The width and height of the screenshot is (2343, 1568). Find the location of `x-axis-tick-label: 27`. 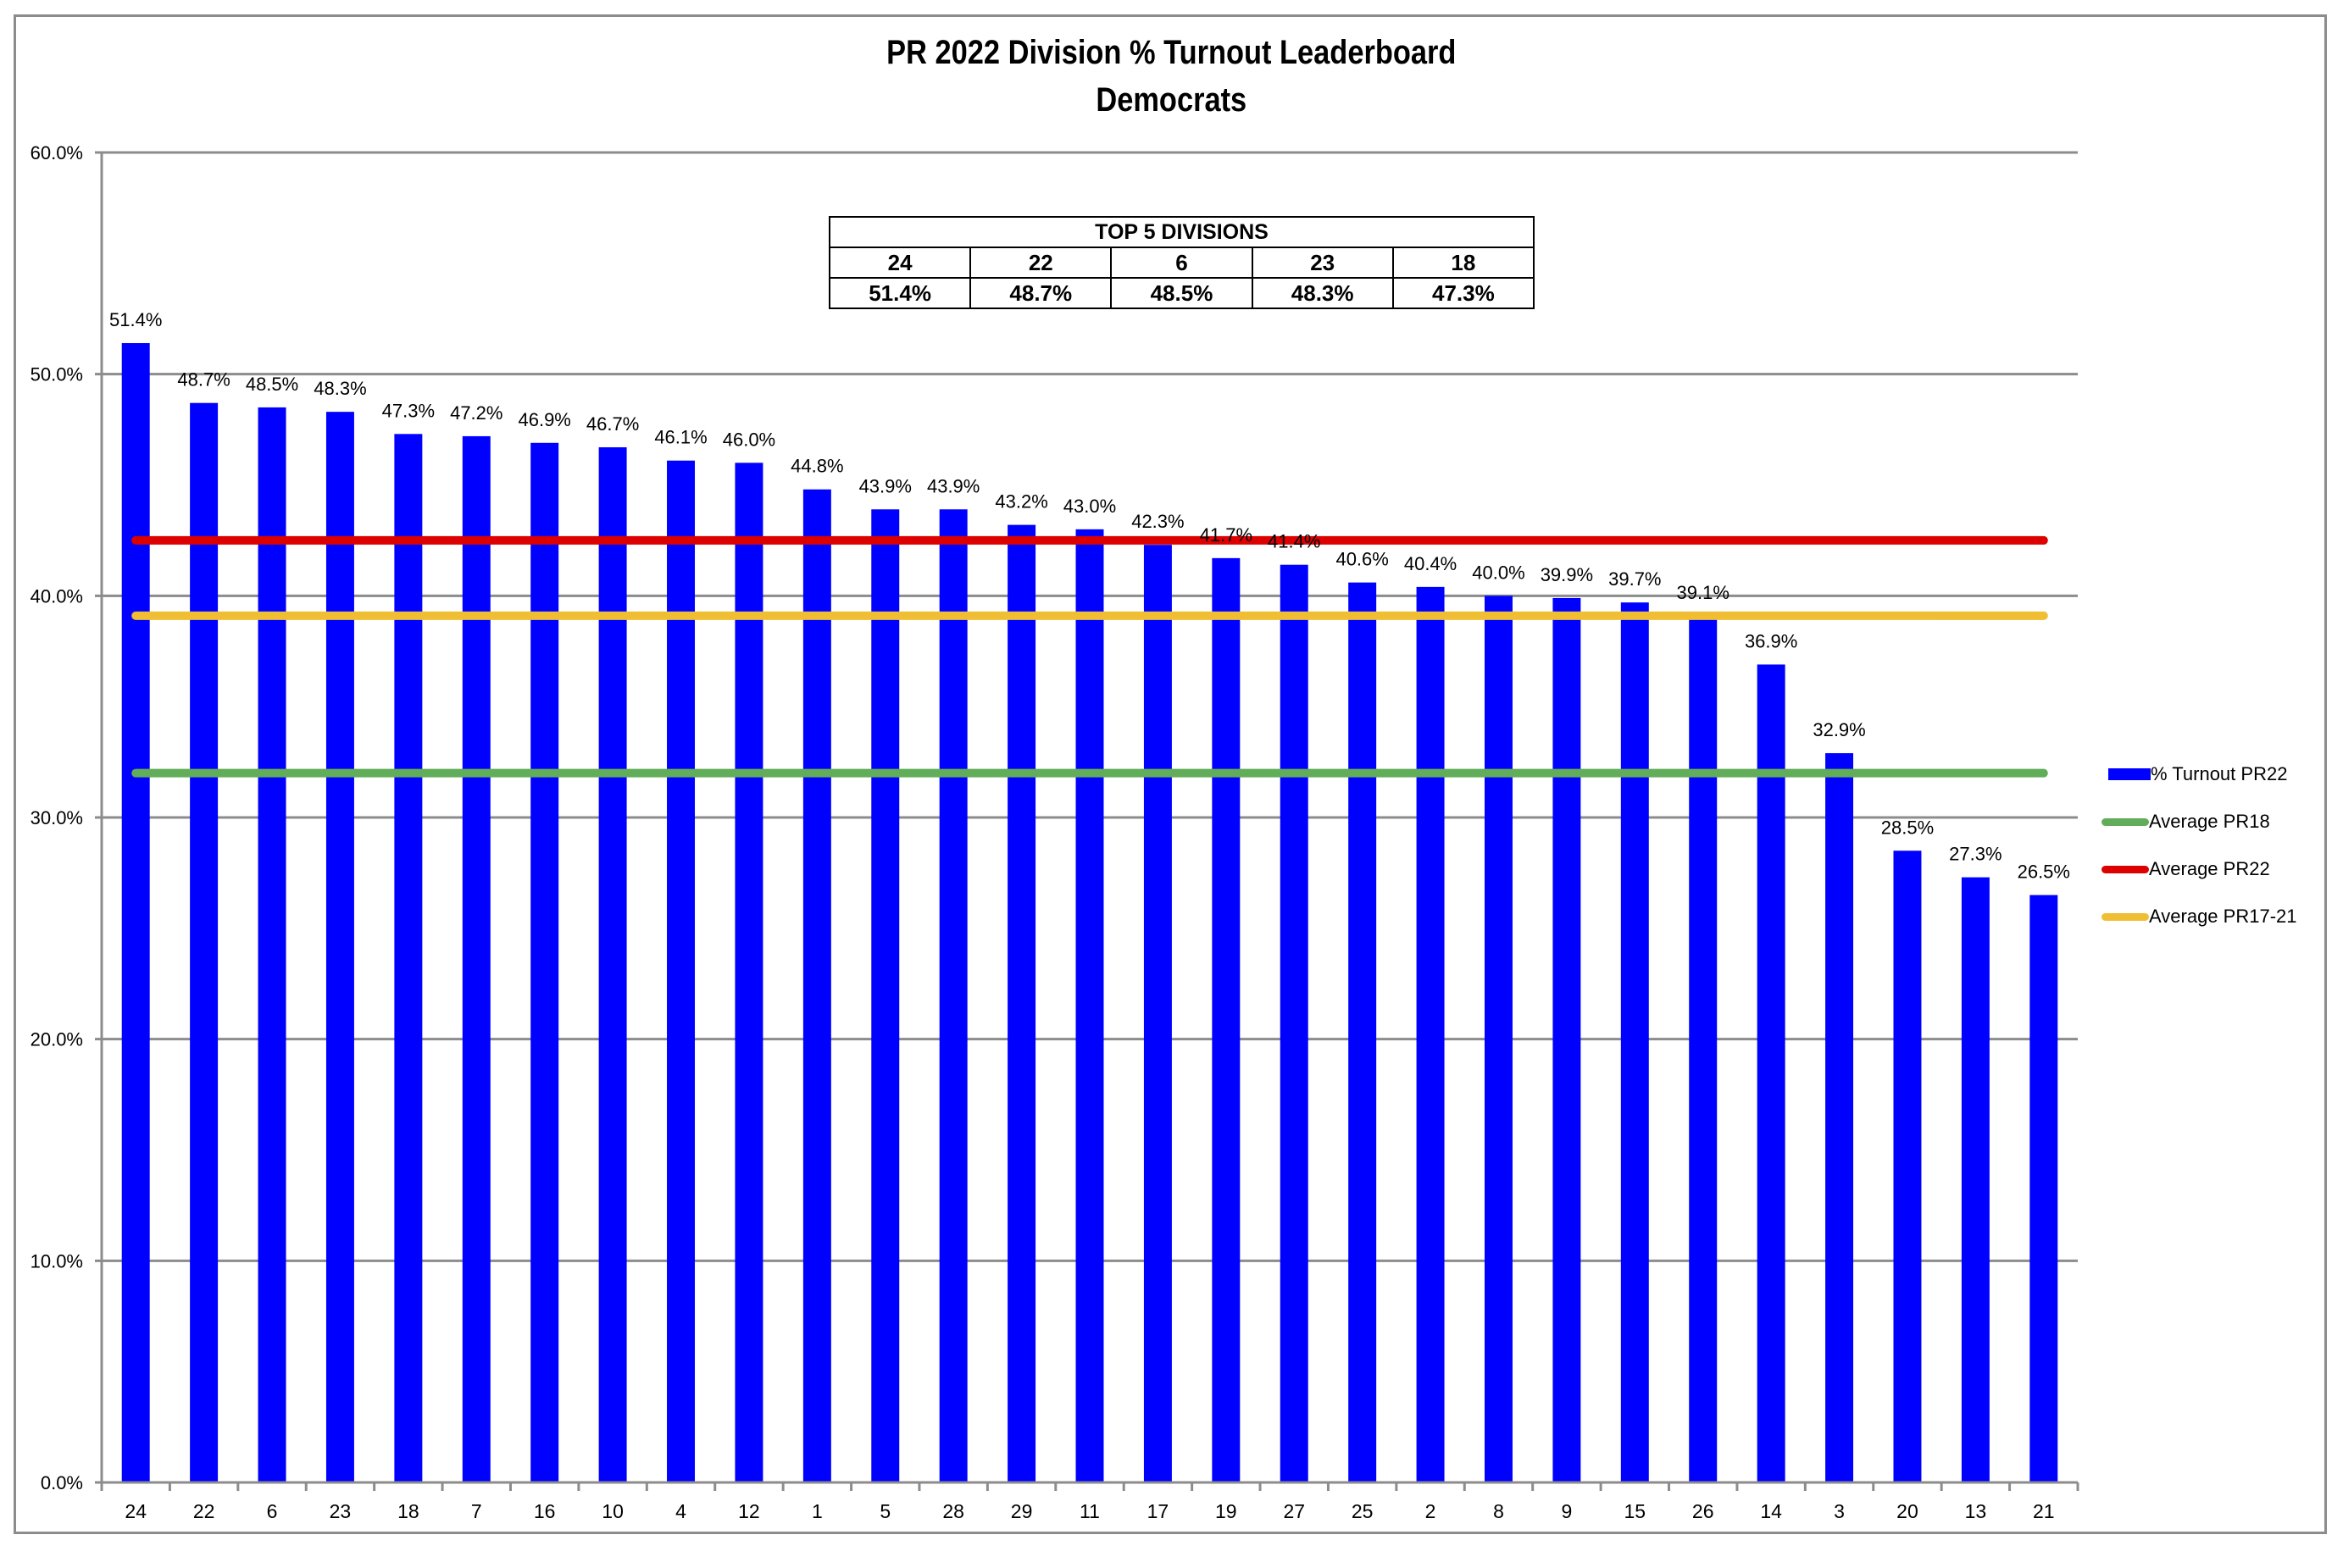

x-axis-tick-label: 27 is located at coordinates (1294, 1511).